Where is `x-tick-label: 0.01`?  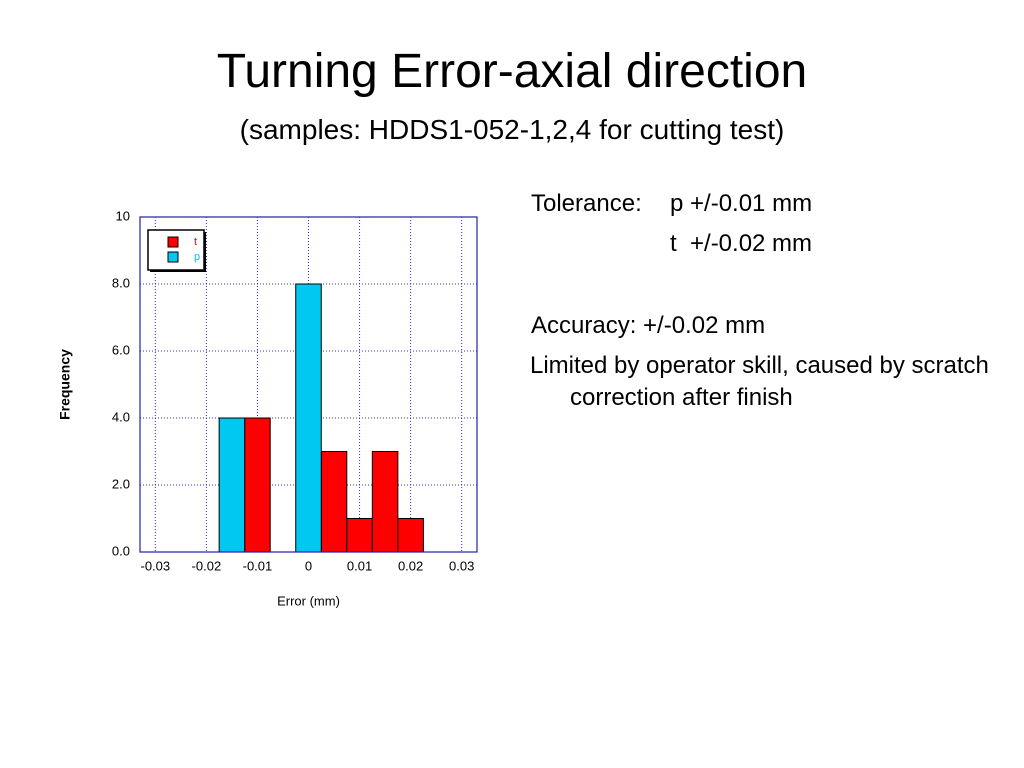
x-tick-label: 0.01 is located at coordinates (359, 565).